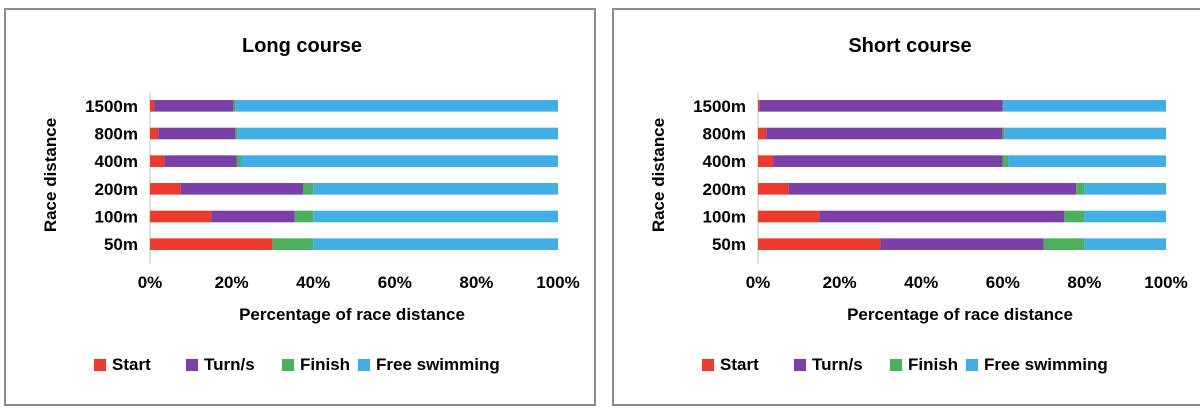 The image size is (1200, 416). What do you see at coordinates (909, 46) in the screenshot?
I see `chart-title: Short course` at bounding box center [909, 46].